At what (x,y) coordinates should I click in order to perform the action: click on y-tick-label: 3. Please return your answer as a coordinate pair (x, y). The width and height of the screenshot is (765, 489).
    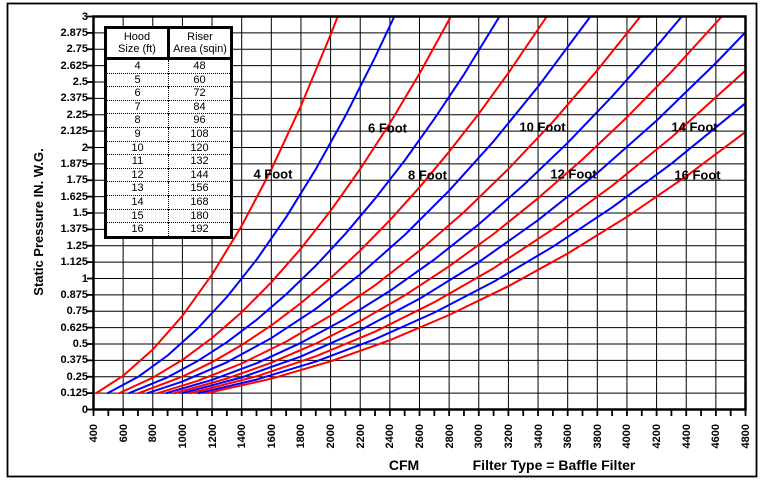
    Looking at the image, I should click on (84, 16).